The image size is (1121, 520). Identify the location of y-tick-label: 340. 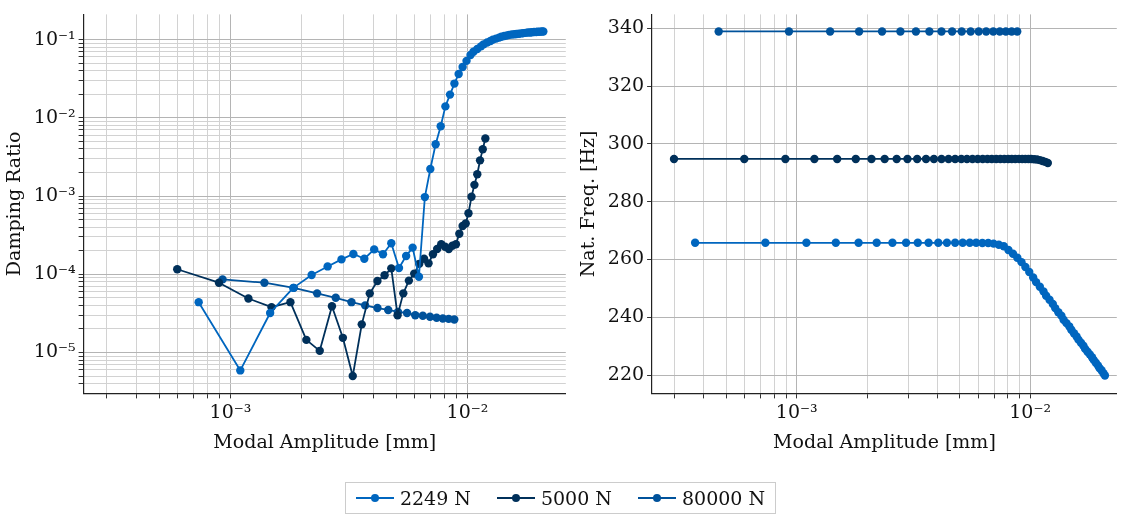
(626, 26).